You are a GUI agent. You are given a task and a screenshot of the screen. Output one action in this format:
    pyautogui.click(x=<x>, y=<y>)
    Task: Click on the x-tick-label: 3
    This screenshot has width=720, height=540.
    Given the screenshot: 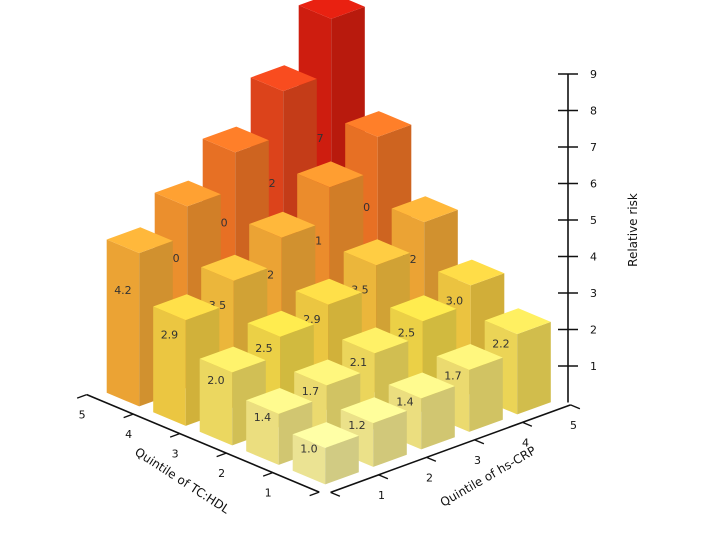 What is the action you would take?
    pyautogui.click(x=175, y=454)
    